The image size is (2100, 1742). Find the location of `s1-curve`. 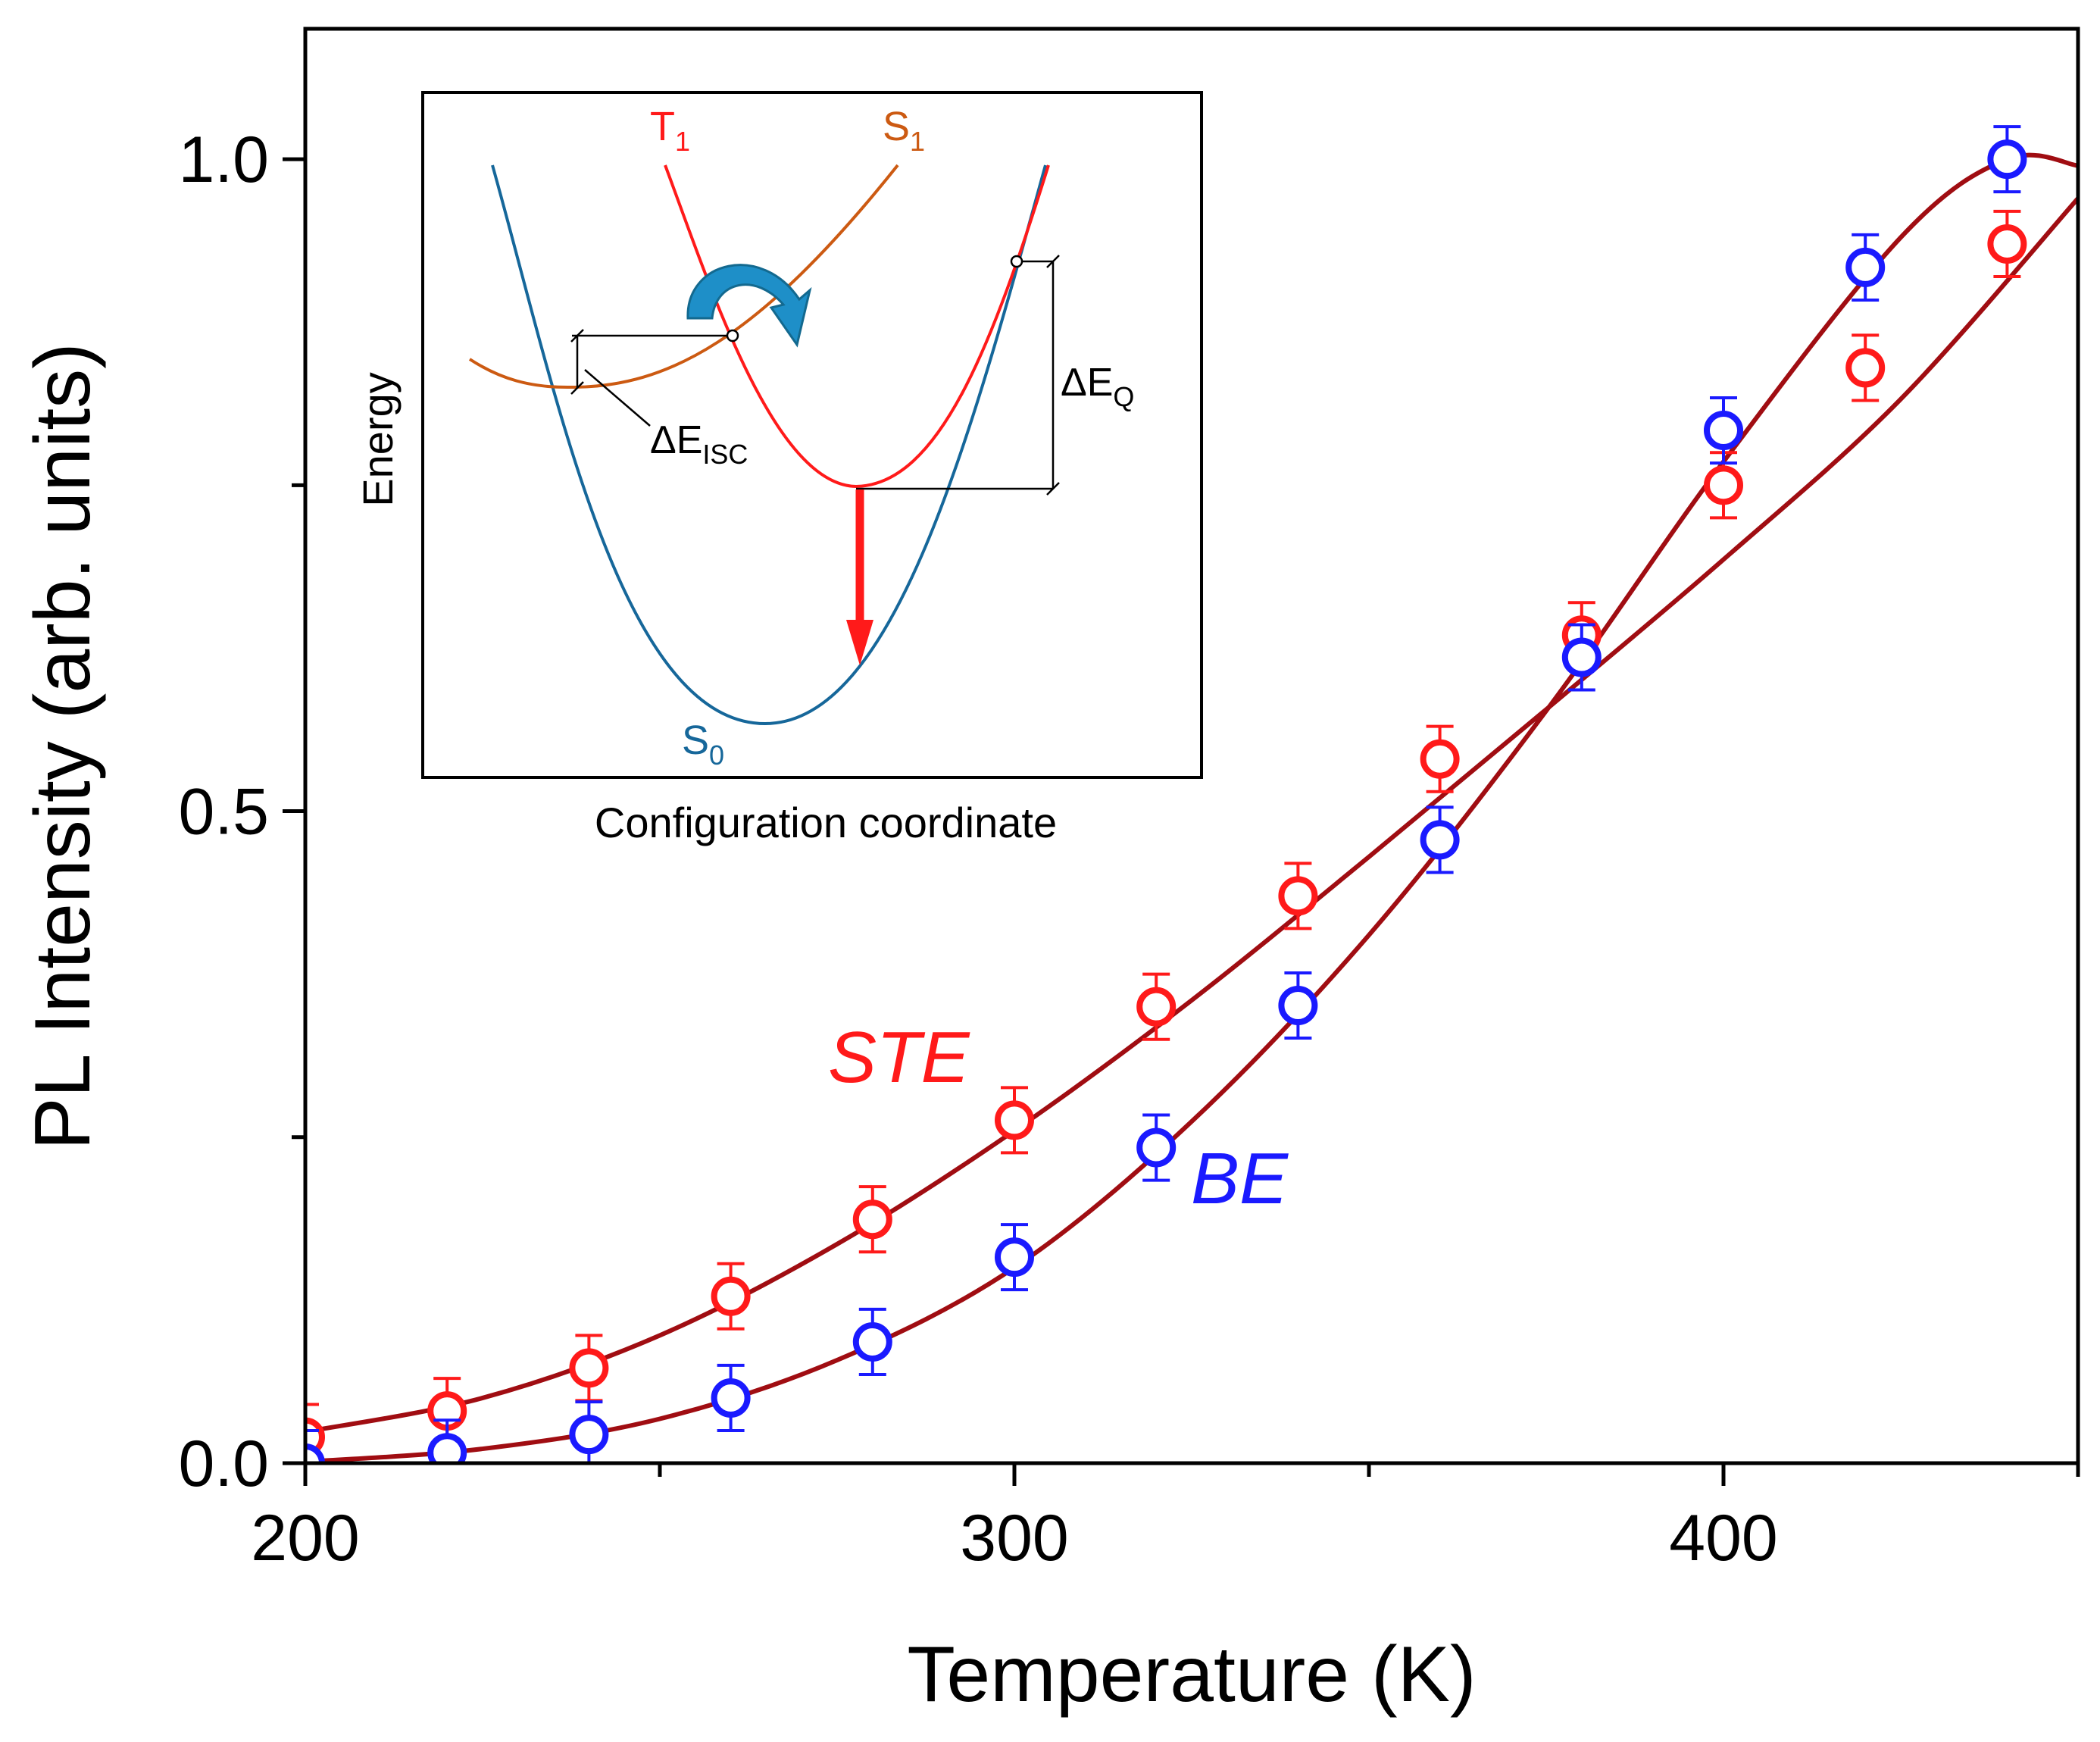

s1-curve is located at coordinates (683, 276).